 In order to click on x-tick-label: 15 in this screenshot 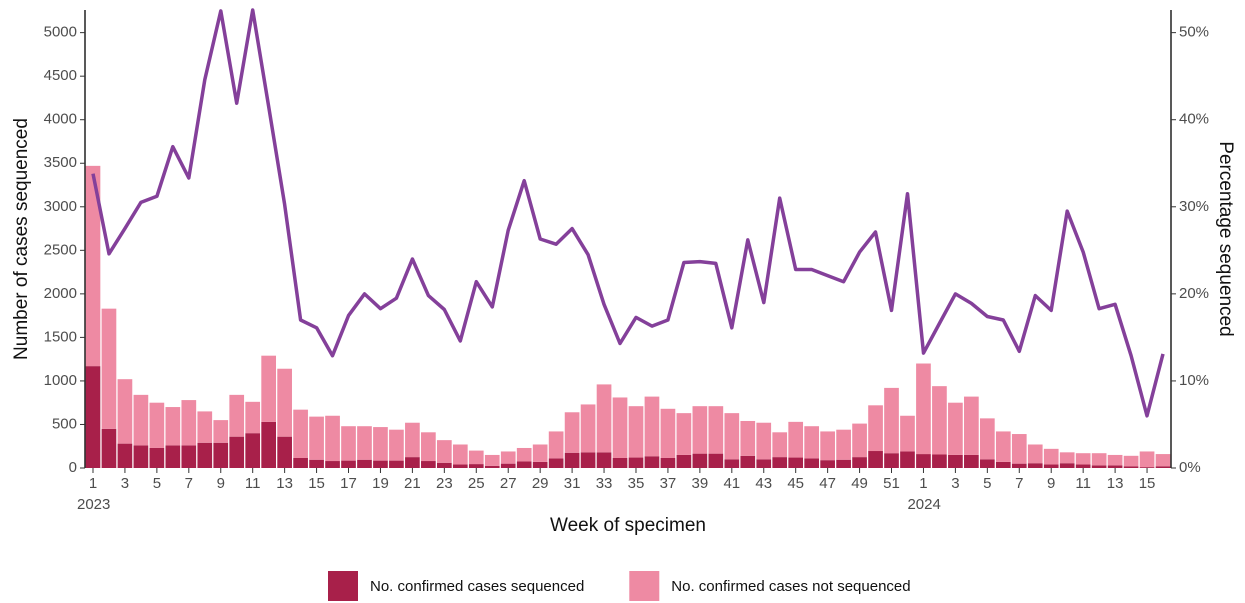, I will do `click(1147, 483)`.